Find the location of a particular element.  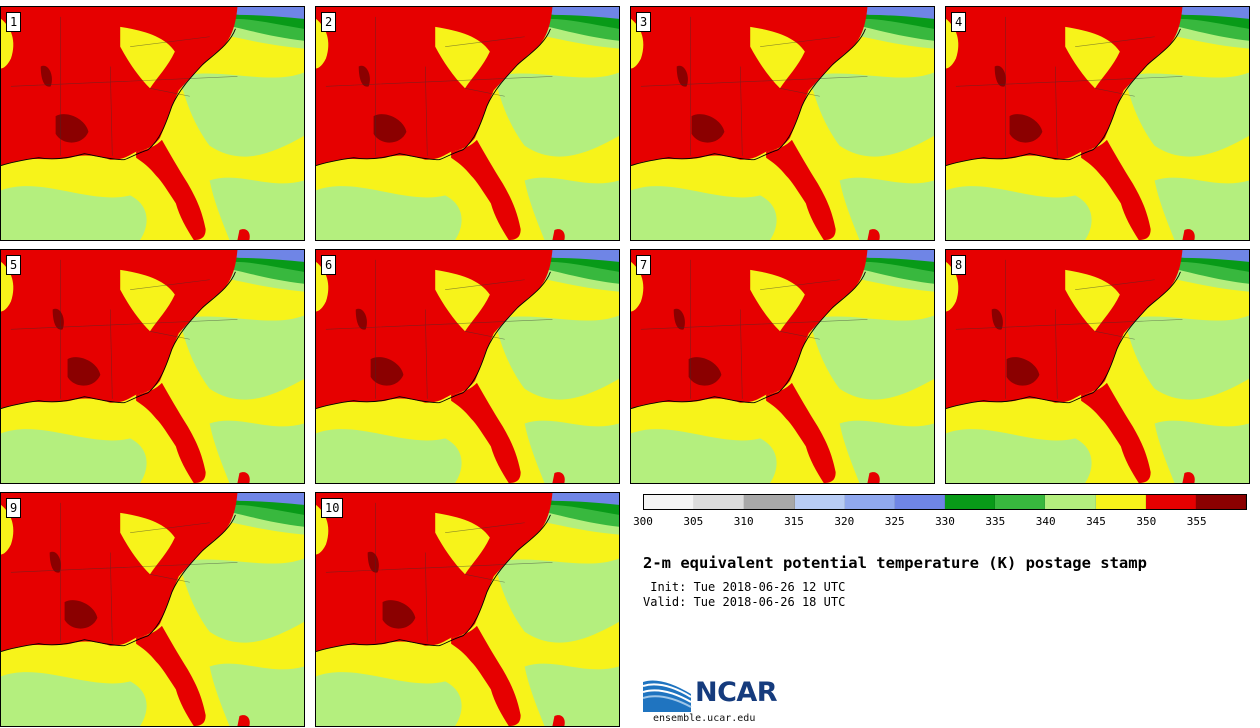

stamp-label: 1 is located at coordinates (14, 22).